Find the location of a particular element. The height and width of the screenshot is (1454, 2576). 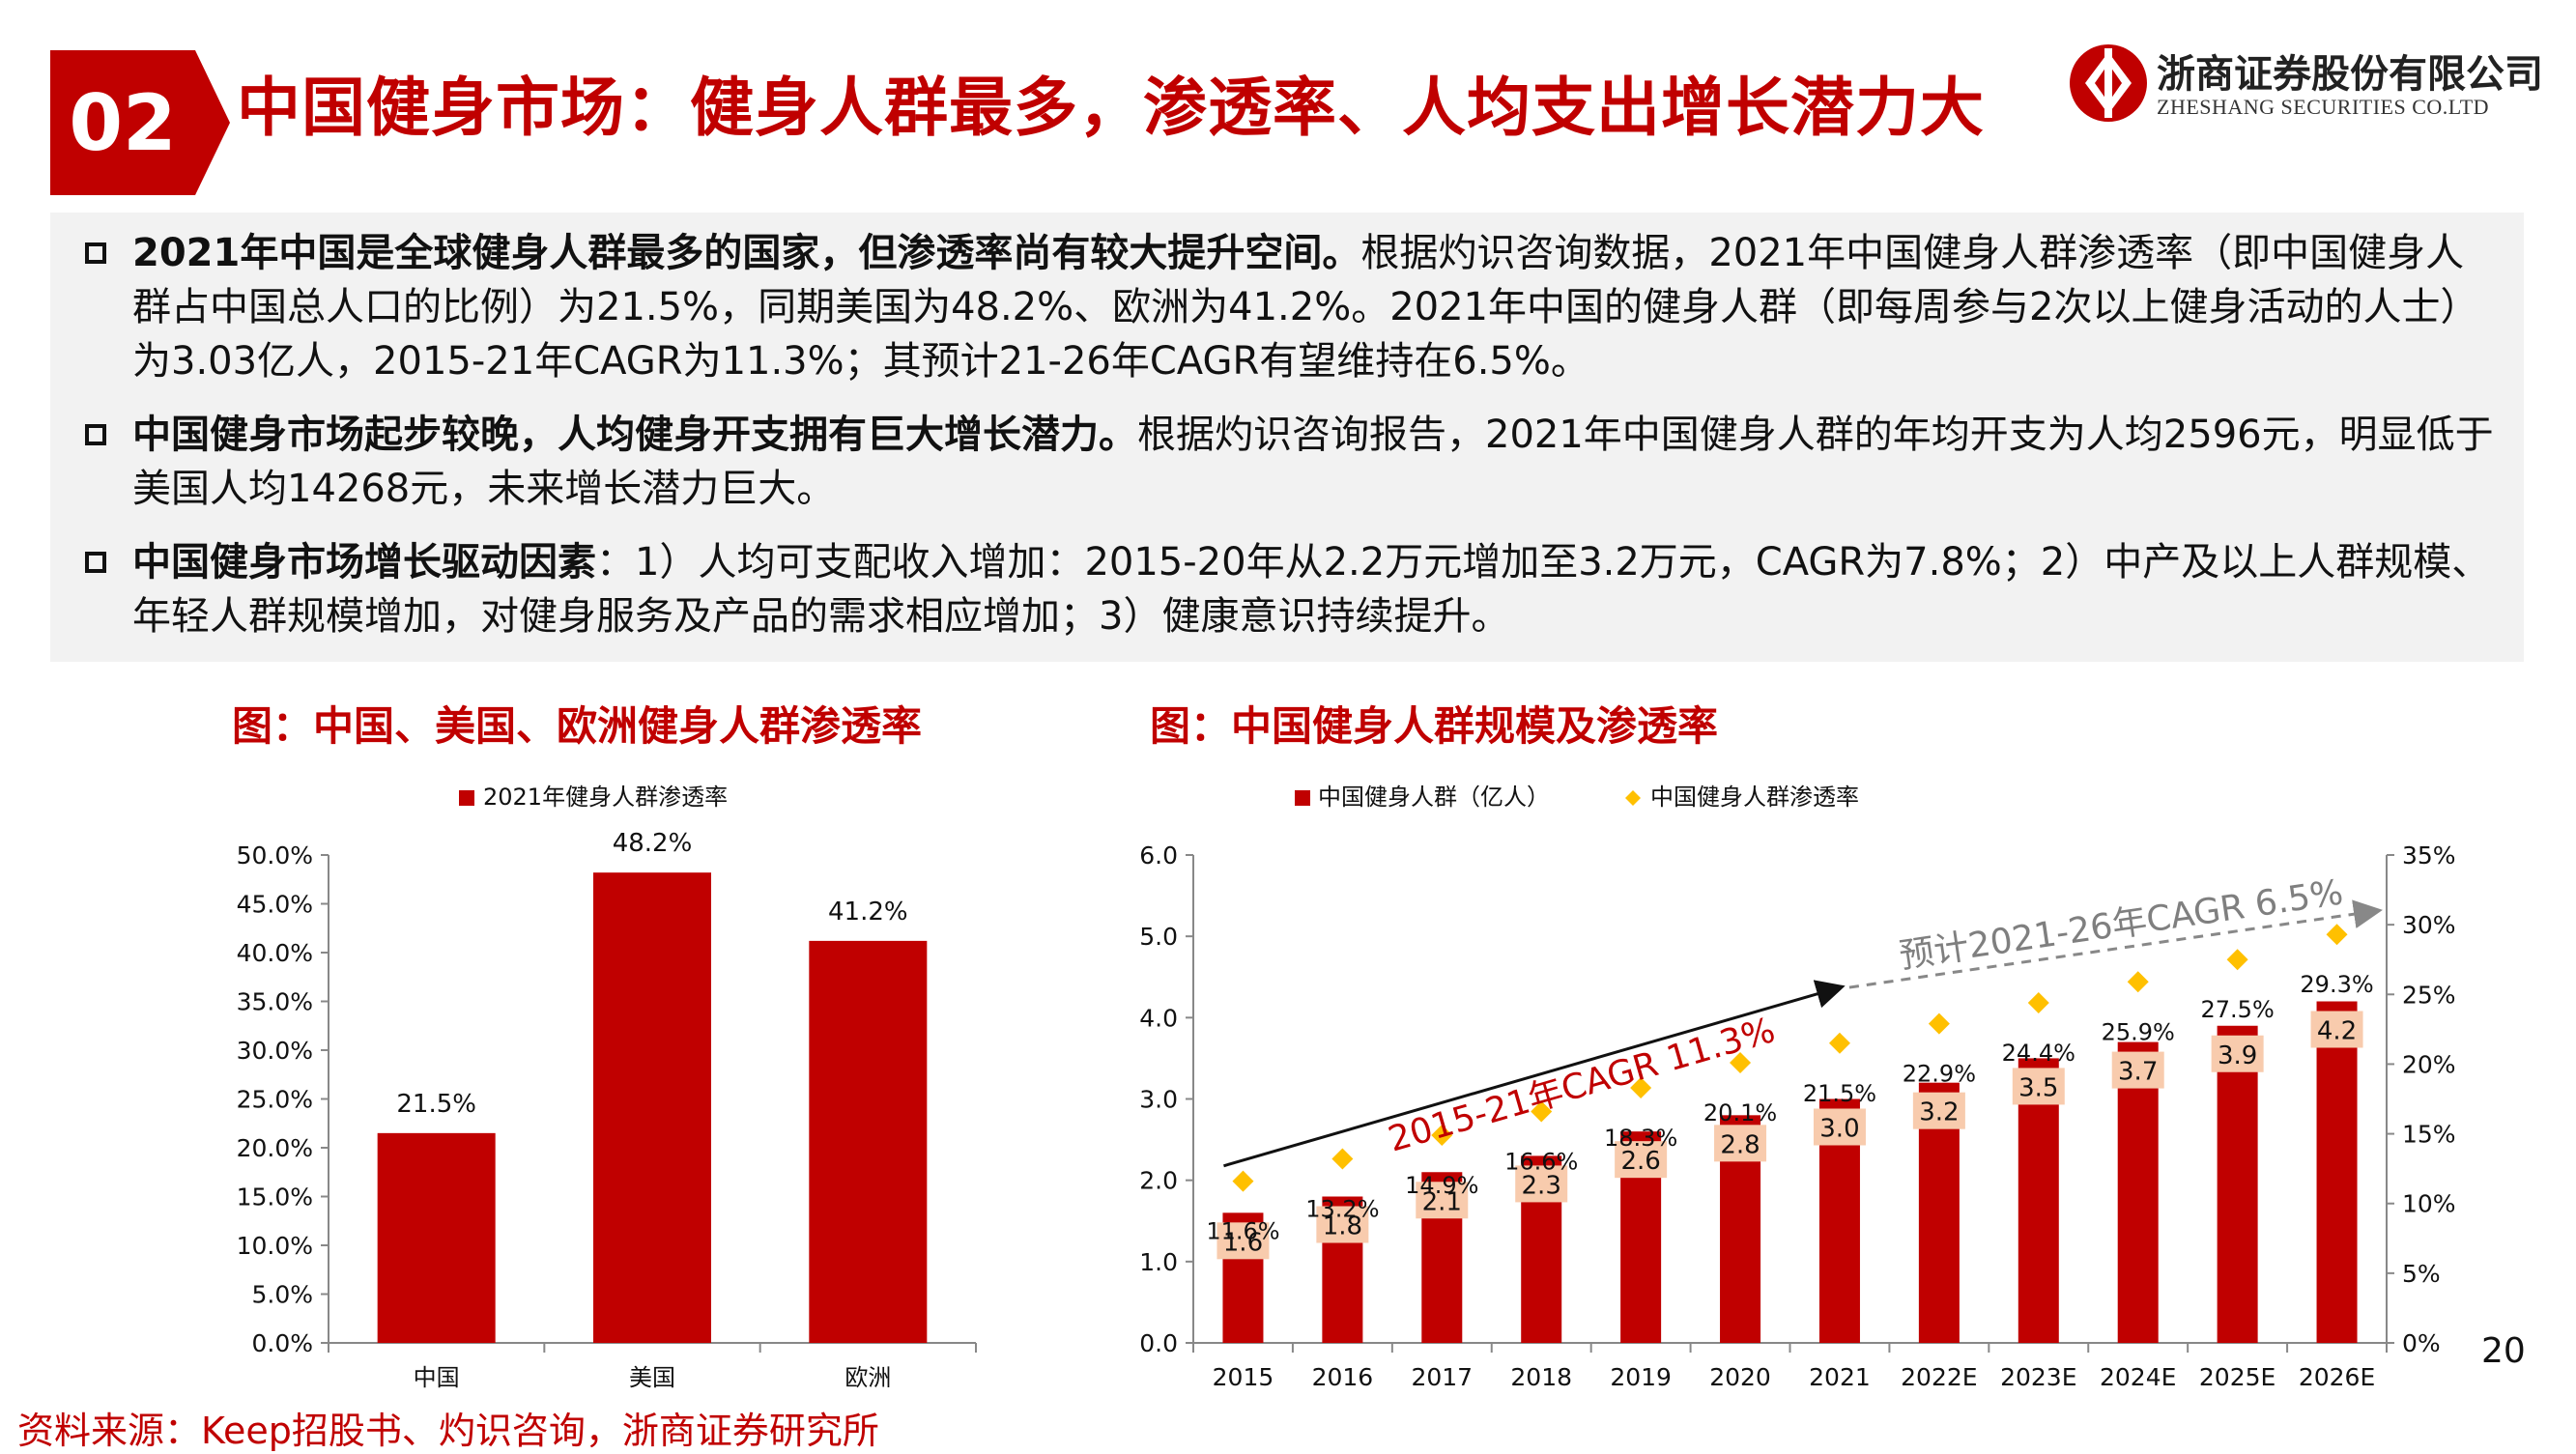

bullet-2-heading: 中国健身市场起步较晚，人均健身开支拥有巨大增长潜力。 is located at coordinates (635, 435).